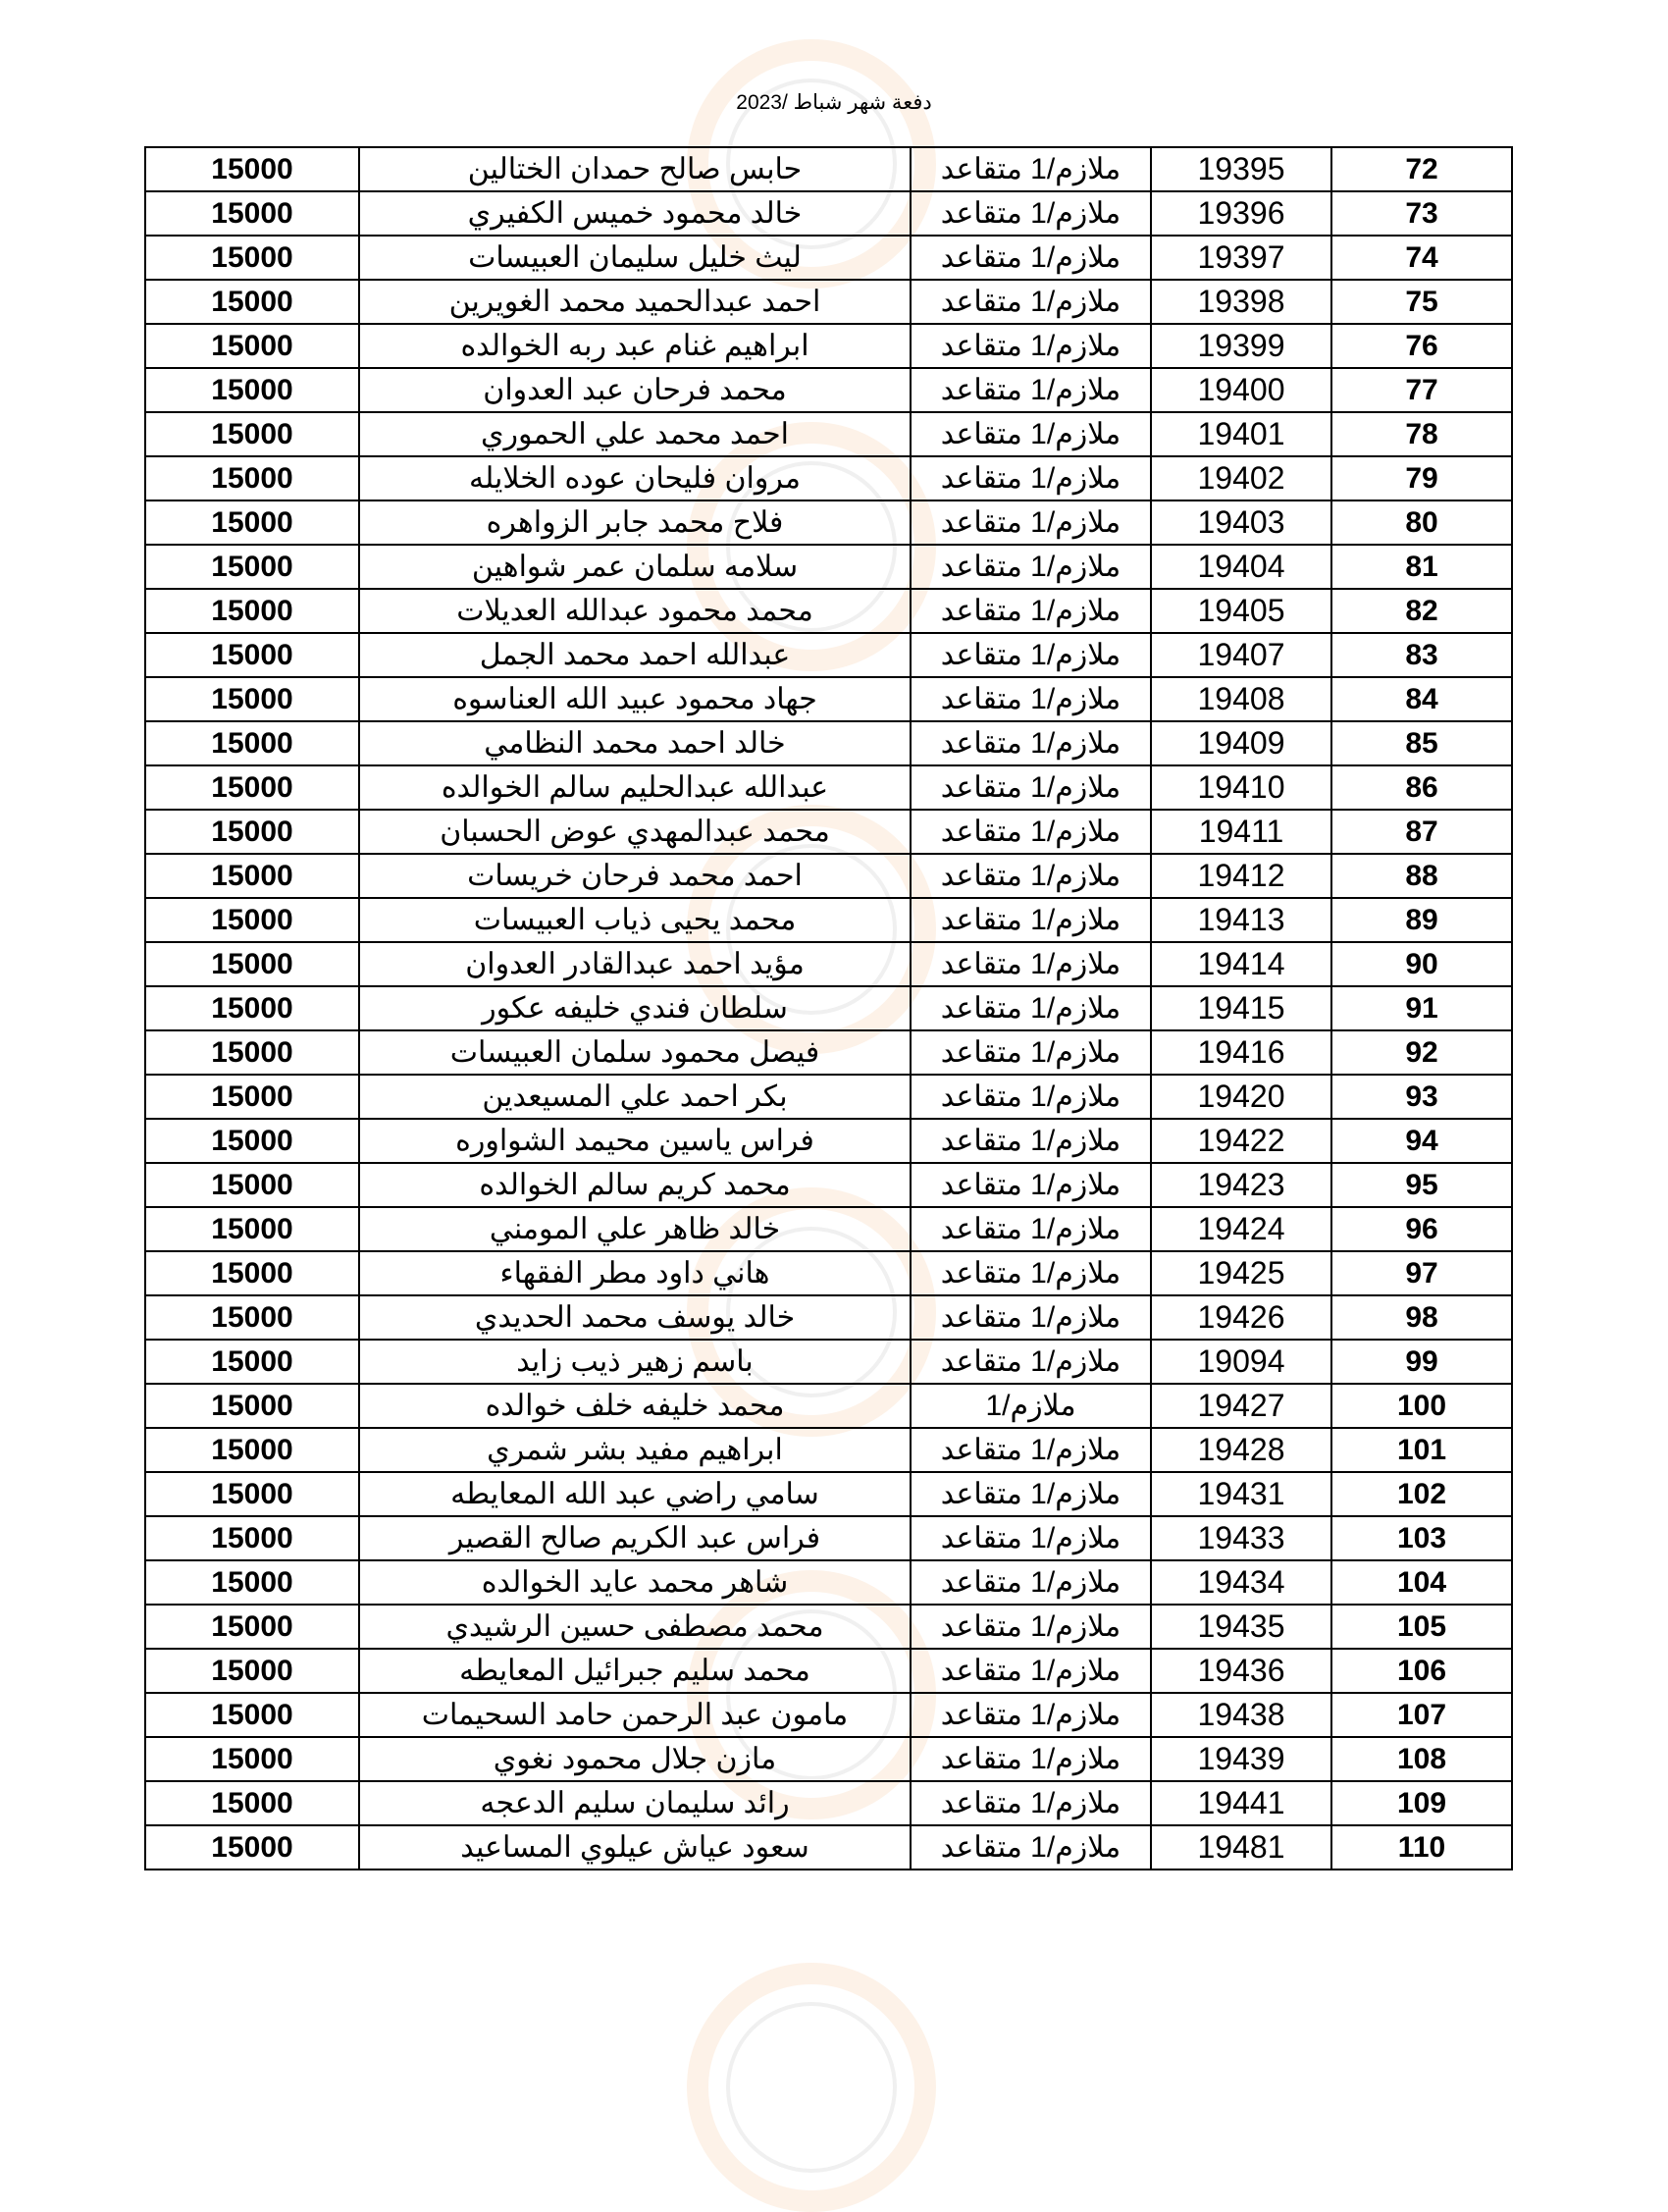 The width and height of the screenshot is (1668, 2212). I want to click on military-number-cell: 19414, so click(1241, 964).